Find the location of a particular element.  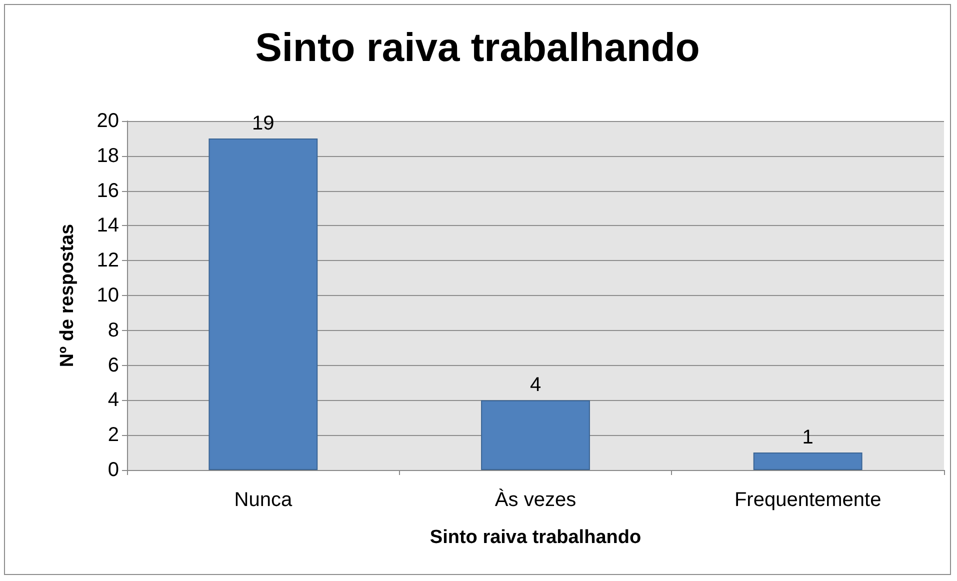

y-tick-label: 18 is located at coordinates (107, 155).